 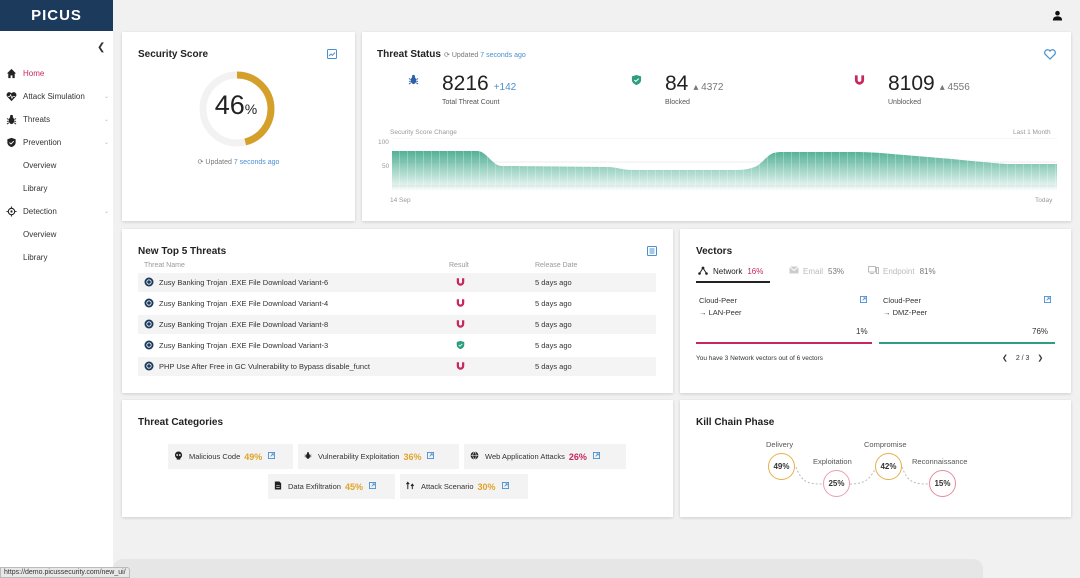 I want to click on picus-logo: PICUS, so click(x=56, y=15).